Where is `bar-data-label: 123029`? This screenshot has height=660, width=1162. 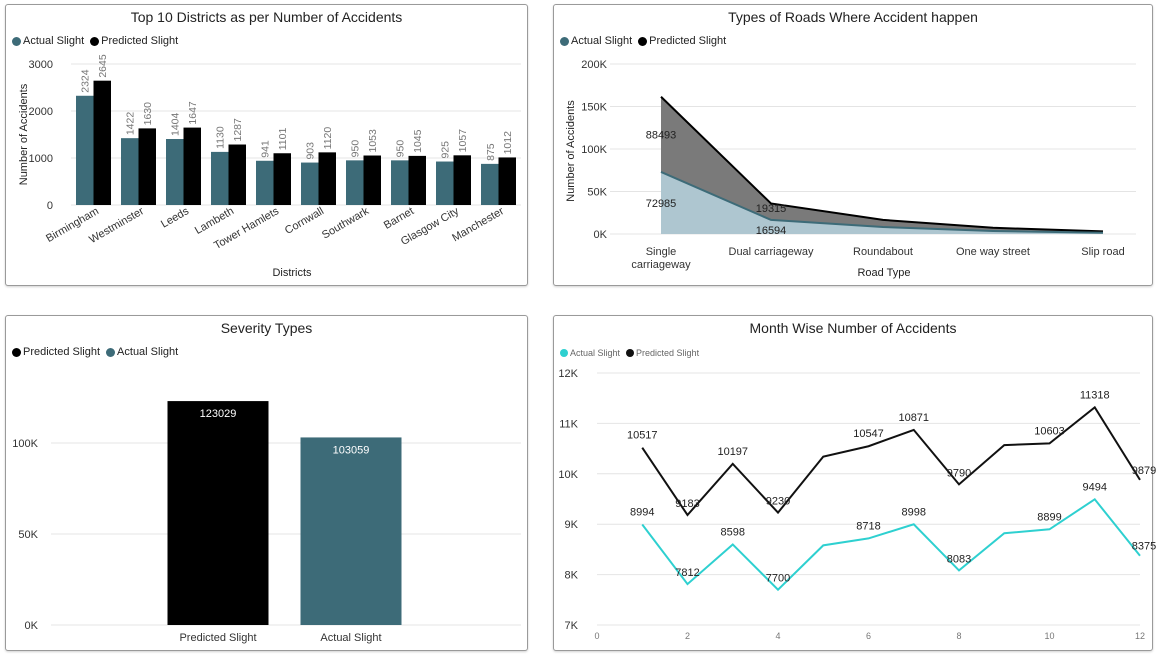
bar-data-label: 123029 is located at coordinates (218, 414).